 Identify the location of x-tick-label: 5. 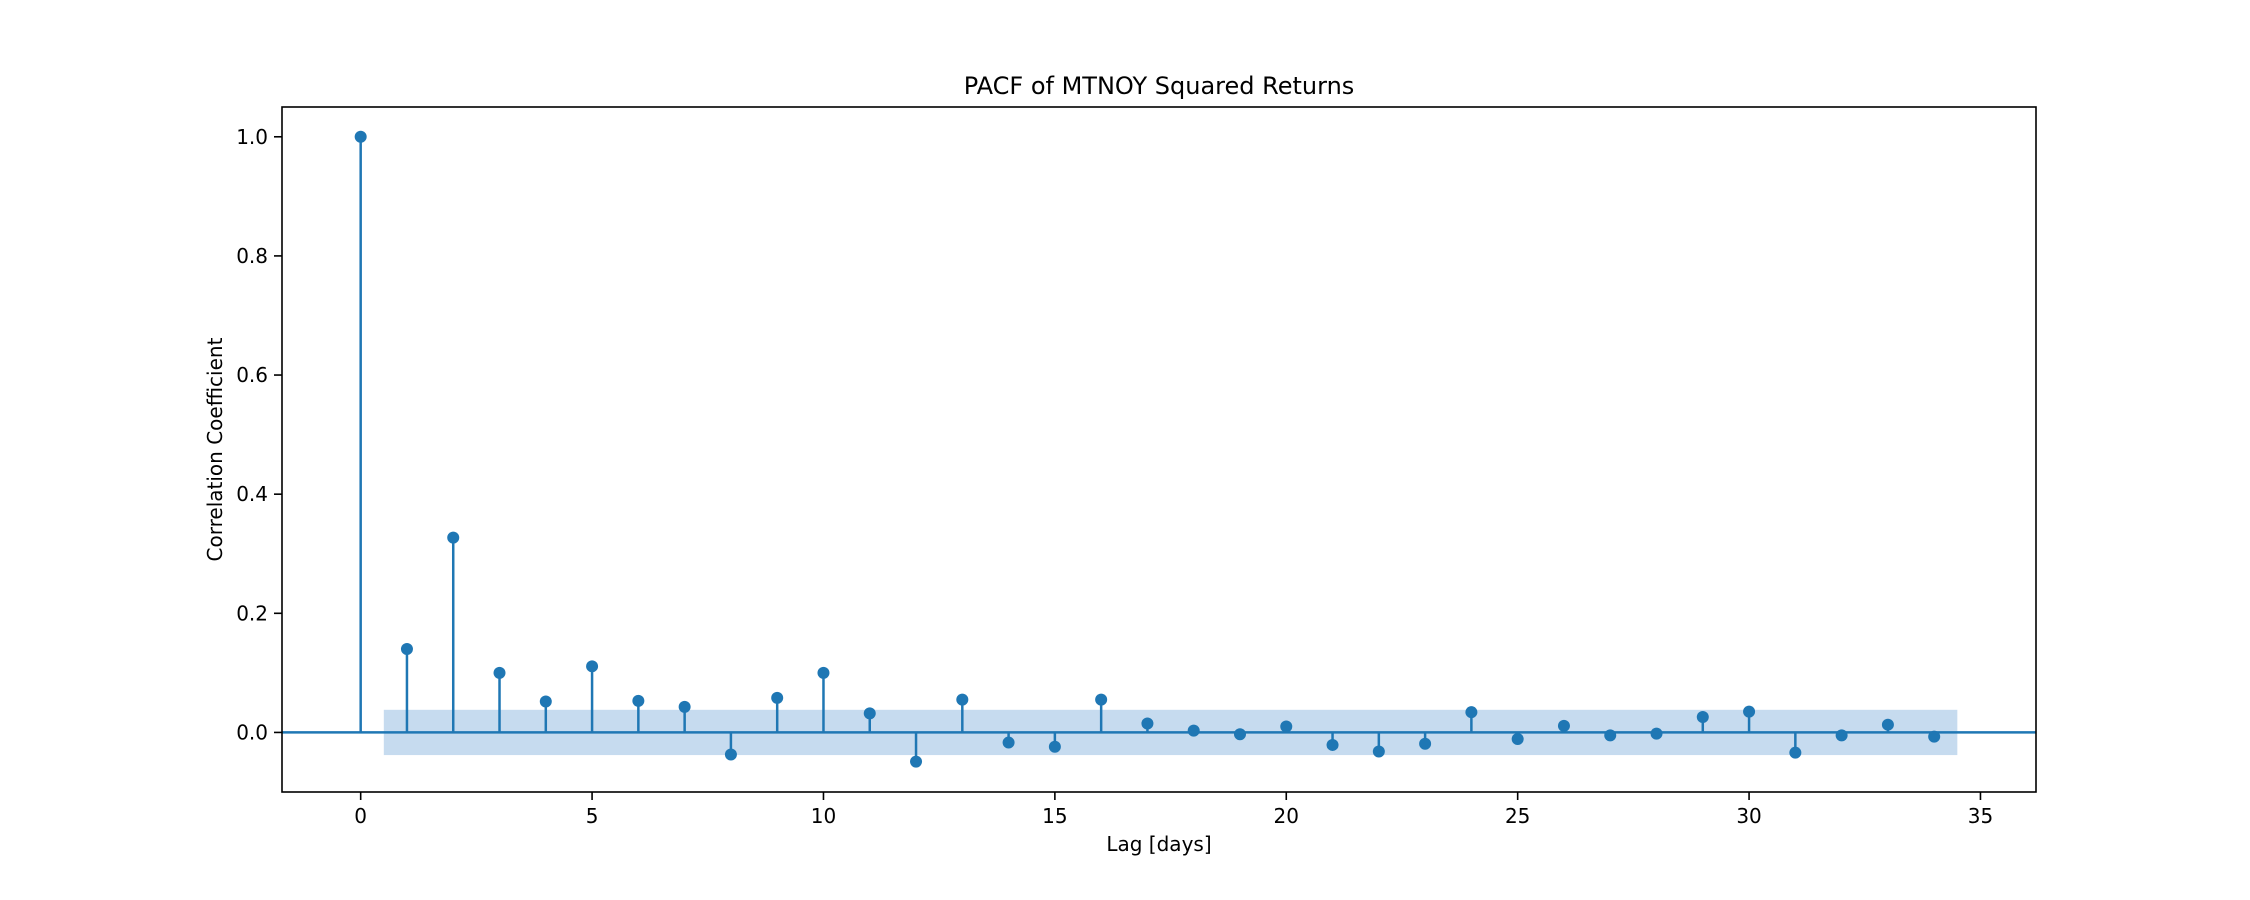
(592, 816).